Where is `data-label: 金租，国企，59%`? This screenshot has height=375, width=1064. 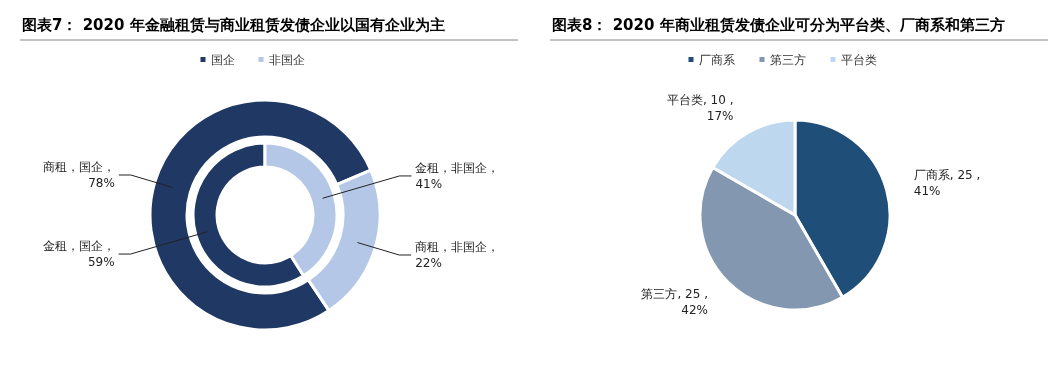 data-label: 金租，国企，59% is located at coordinates (78, 254).